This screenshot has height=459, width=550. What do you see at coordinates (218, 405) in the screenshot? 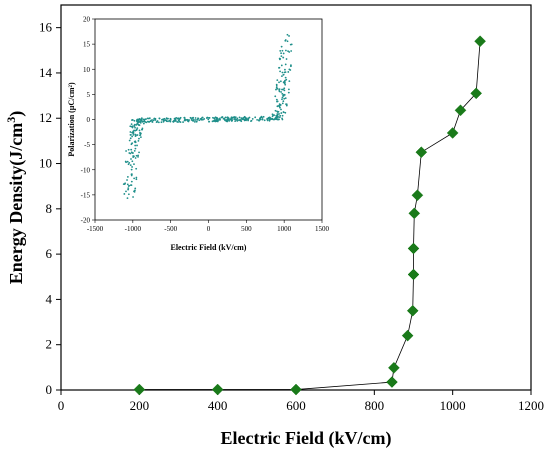
I see `x-tick-label: 400` at bounding box center [218, 405].